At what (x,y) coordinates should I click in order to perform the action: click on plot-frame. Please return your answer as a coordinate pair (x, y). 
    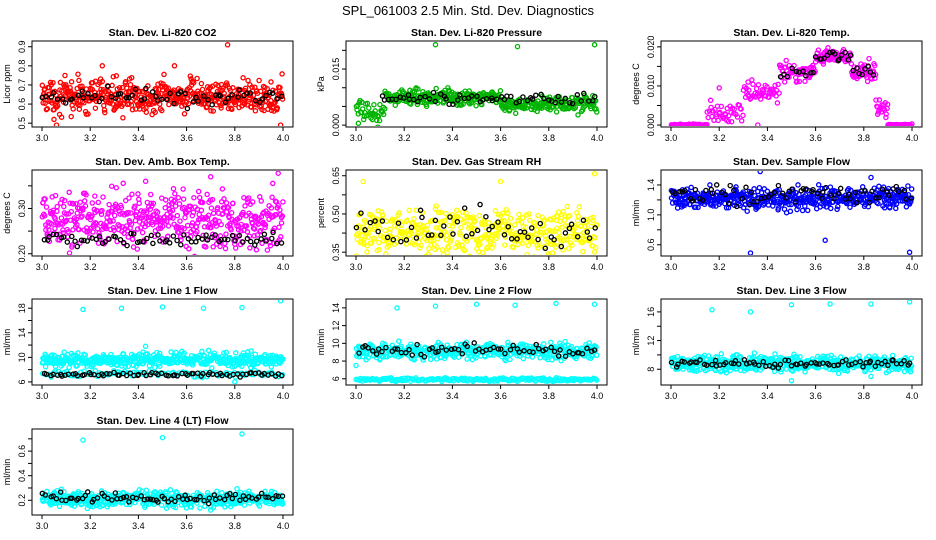
    Looking at the image, I should click on (791, 84).